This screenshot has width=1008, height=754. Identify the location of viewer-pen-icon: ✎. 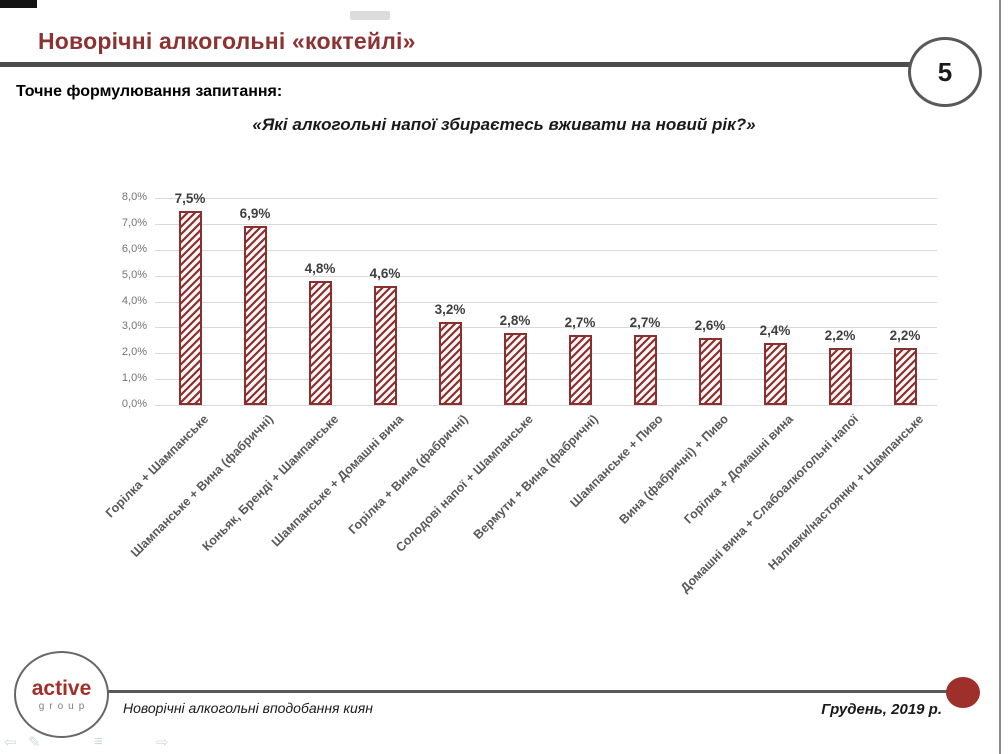
(34, 742).